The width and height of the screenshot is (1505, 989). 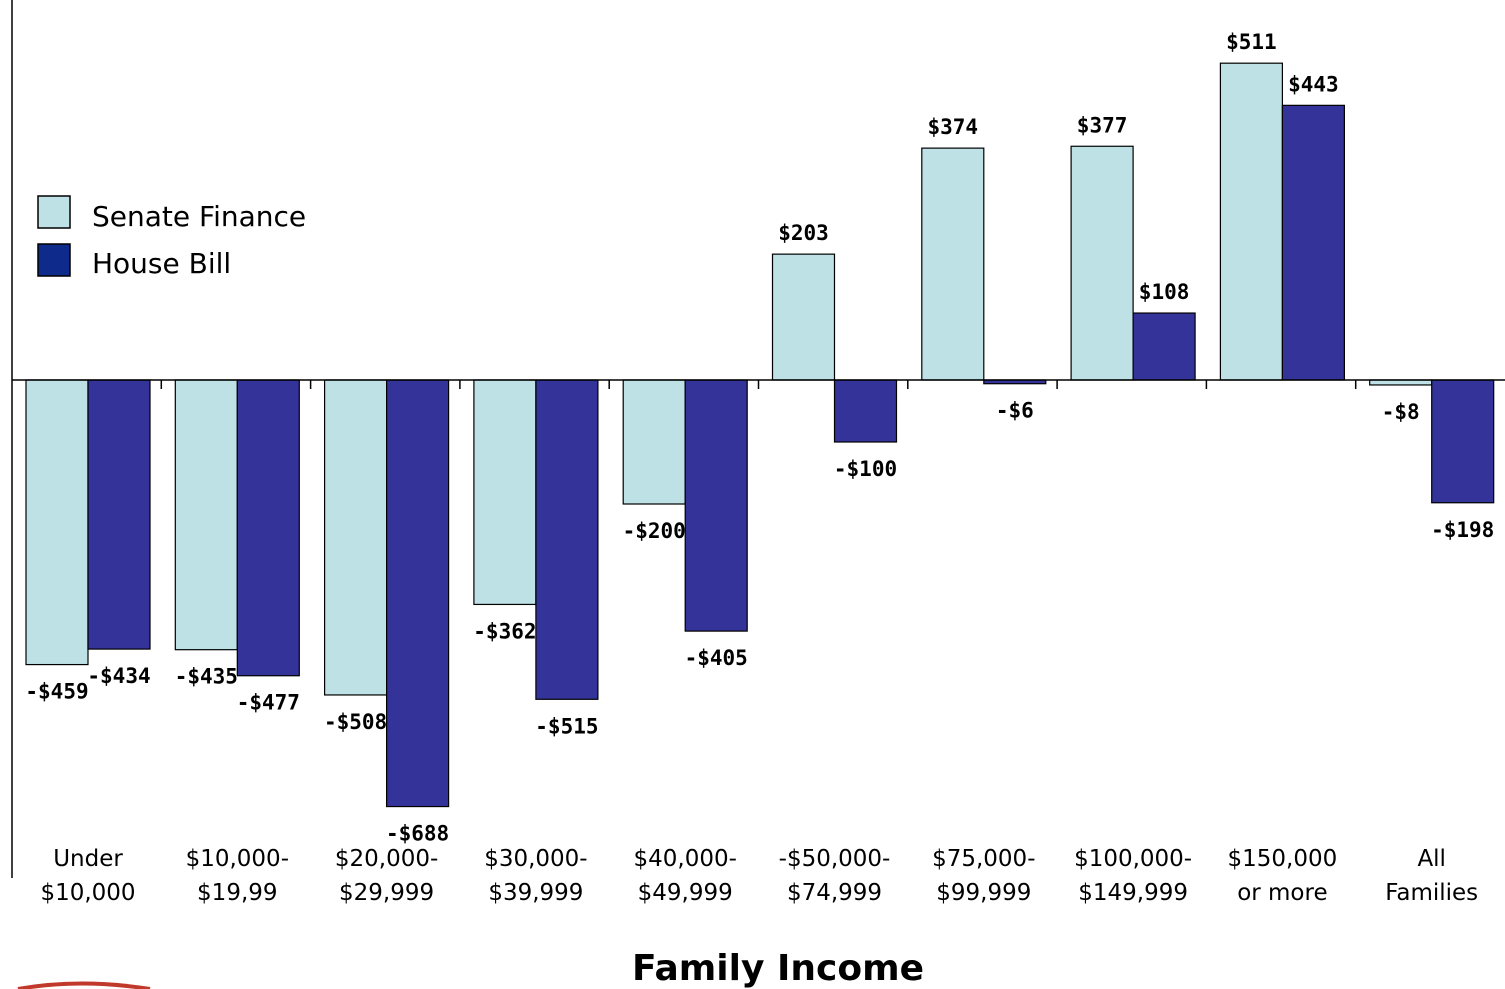 What do you see at coordinates (199, 216) in the screenshot?
I see `legend-label-senate-finance: Senate Finance` at bounding box center [199, 216].